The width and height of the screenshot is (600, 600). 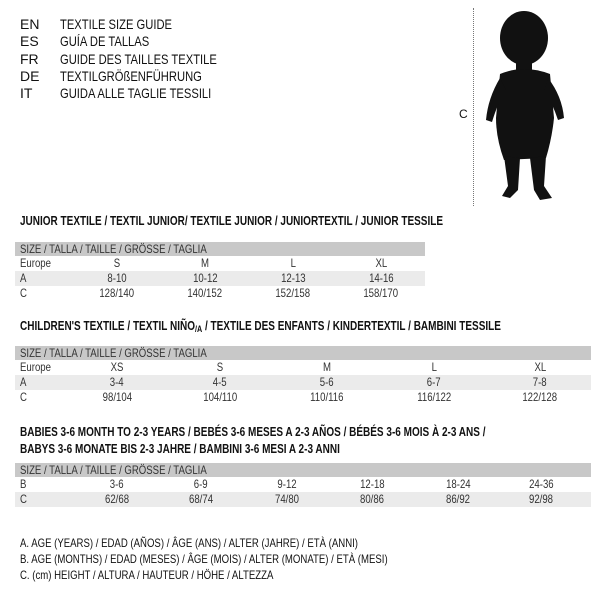 What do you see at coordinates (540, 397) in the screenshot?
I see `table-cell: 122/128` at bounding box center [540, 397].